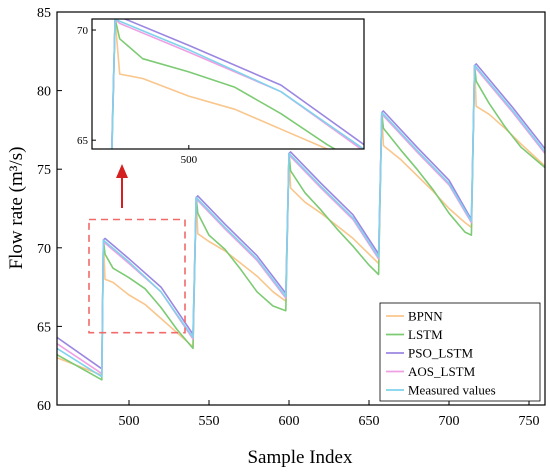  I want to click on x-tick-label: 550, so click(209, 421).